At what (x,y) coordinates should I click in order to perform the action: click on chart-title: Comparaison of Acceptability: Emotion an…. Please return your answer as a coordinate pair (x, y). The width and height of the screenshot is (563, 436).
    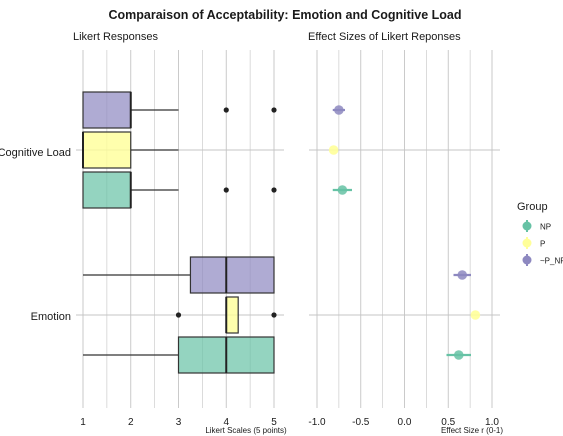
    Looking at the image, I should click on (284, 15).